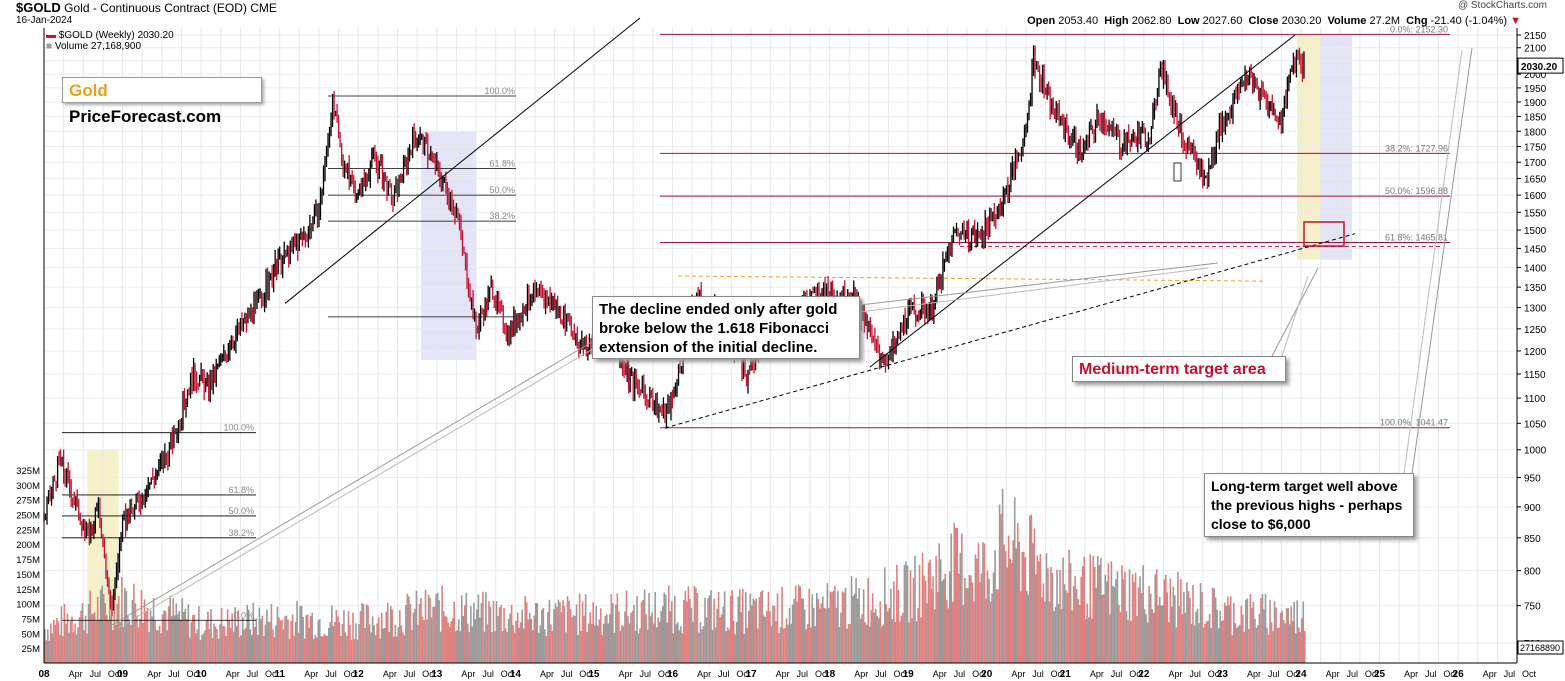 The image size is (1565, 681). Describe the element at coordinates (88, 90) in the screenshot. I see `logo-part1: Gold` at that location.